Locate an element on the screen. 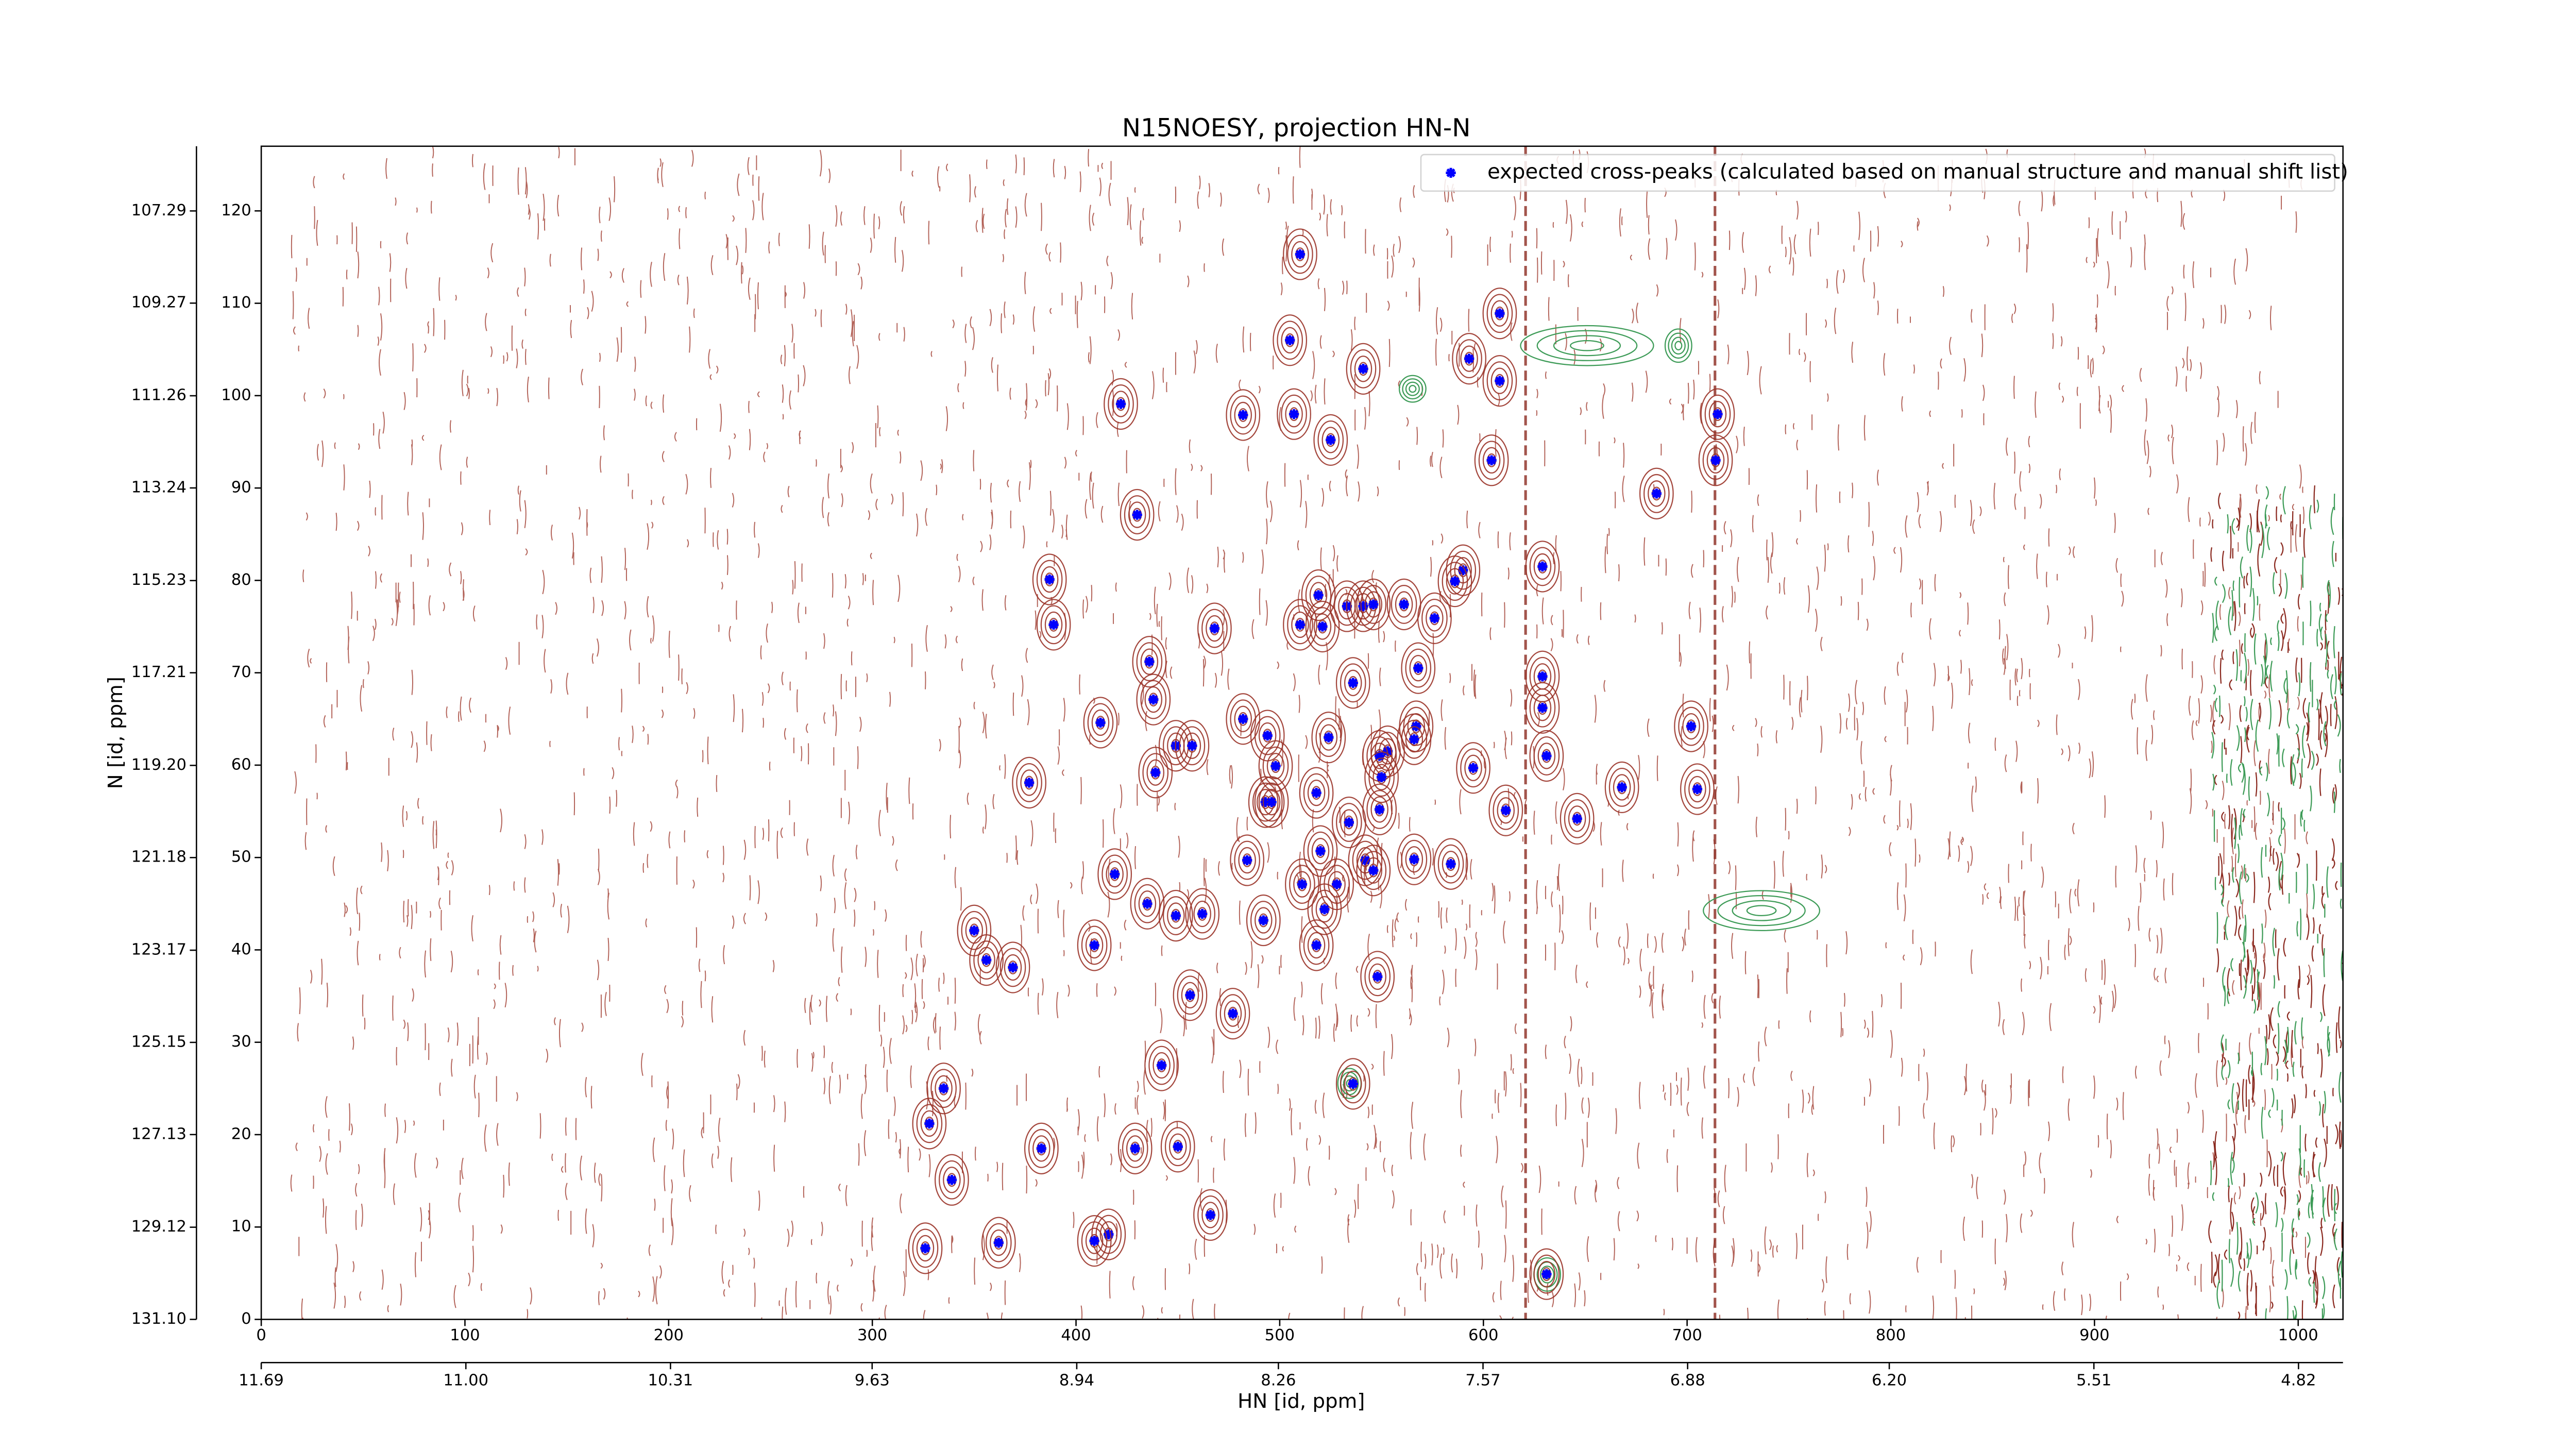 The width and height of the screenshot is (2576, 1449). x-tick-label: 300 is located at coordinates (872, 1335).